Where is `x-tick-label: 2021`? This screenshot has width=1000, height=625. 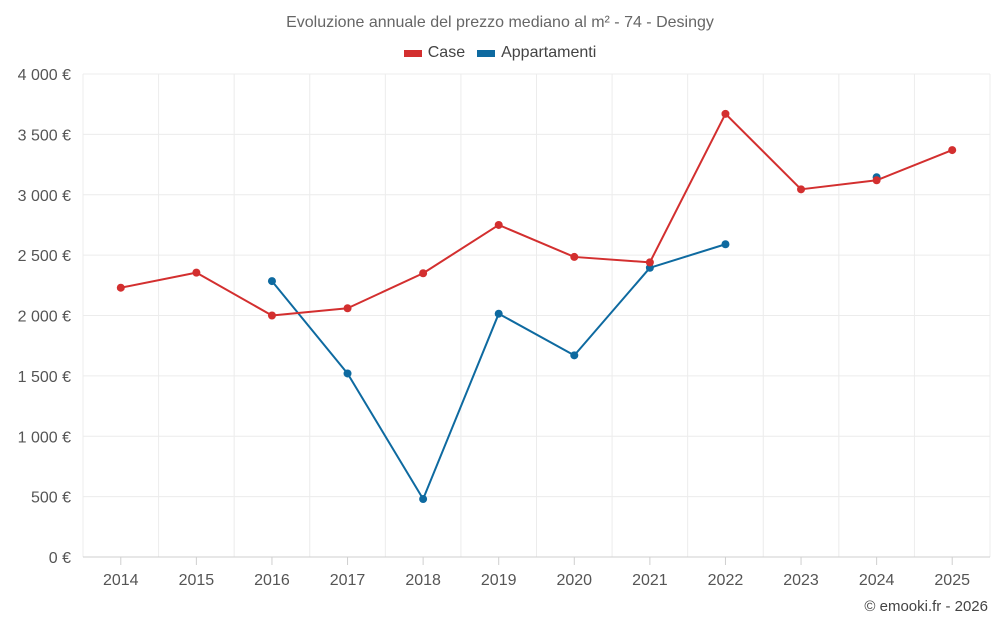 x-tick-label: 2021 is located at coordinates (650, 580).